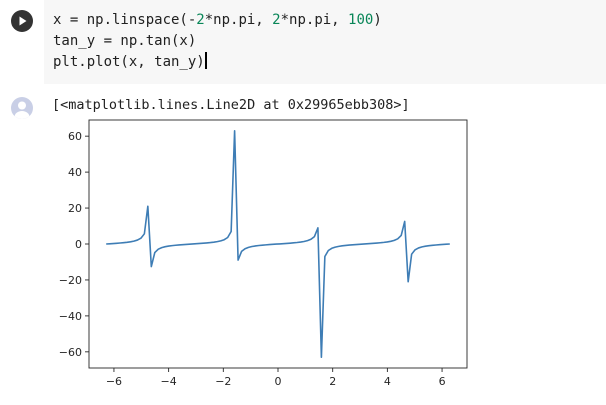 The width and height of the screenshot is (606, 405). Describe the element at coordinates (387, 381) in the screenshot. I see `x-tick-label: 4` at that location.